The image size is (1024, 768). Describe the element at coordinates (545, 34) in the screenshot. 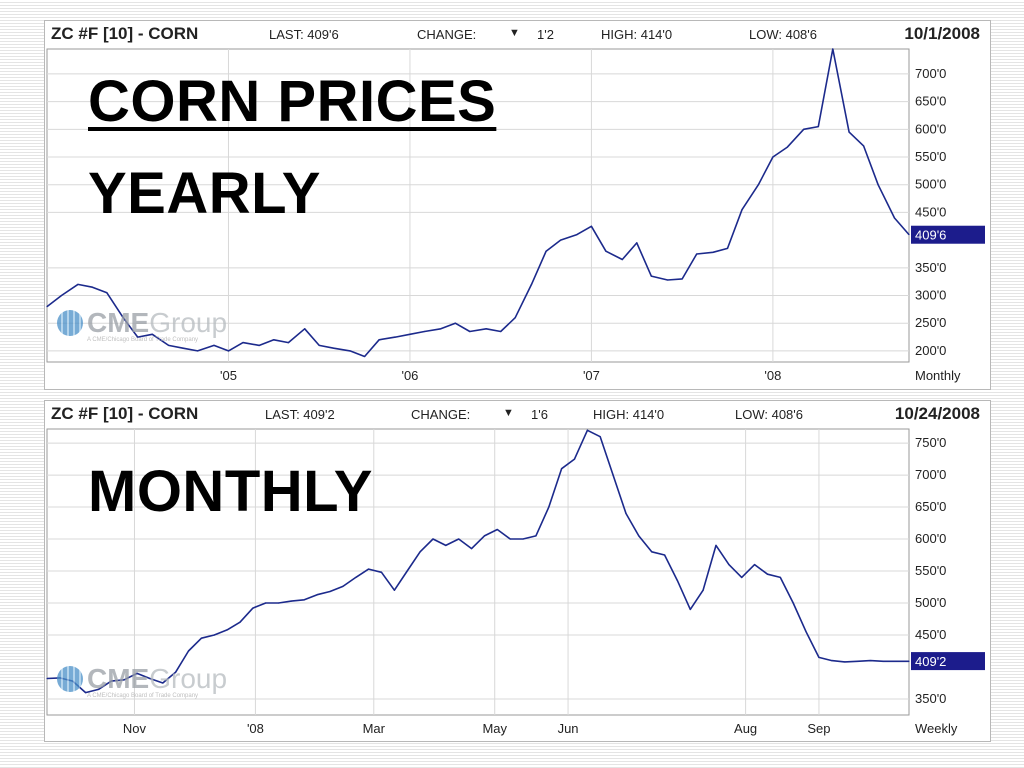

I see `change-value: 1'2` at that location.